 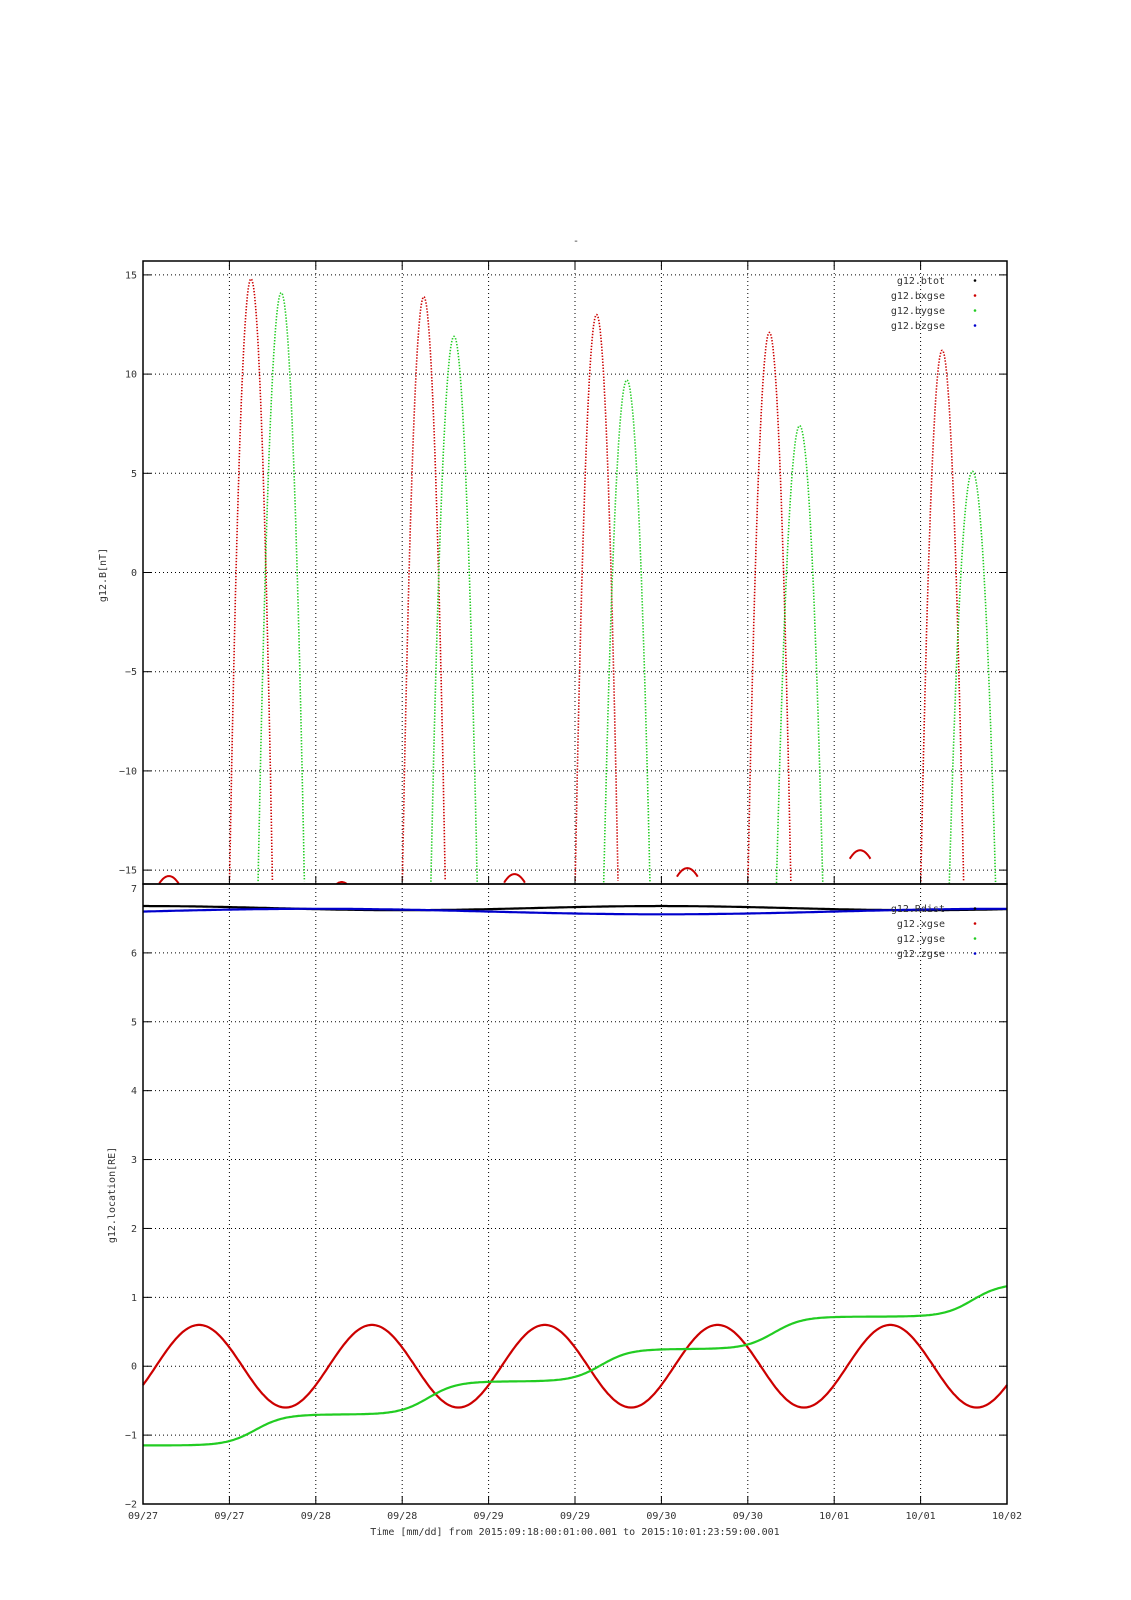 What do you see at coordinates (134, 1022) in the screenshot?
I see `bottom-y-tick-label: 5` at bounding box center [134, 1022].